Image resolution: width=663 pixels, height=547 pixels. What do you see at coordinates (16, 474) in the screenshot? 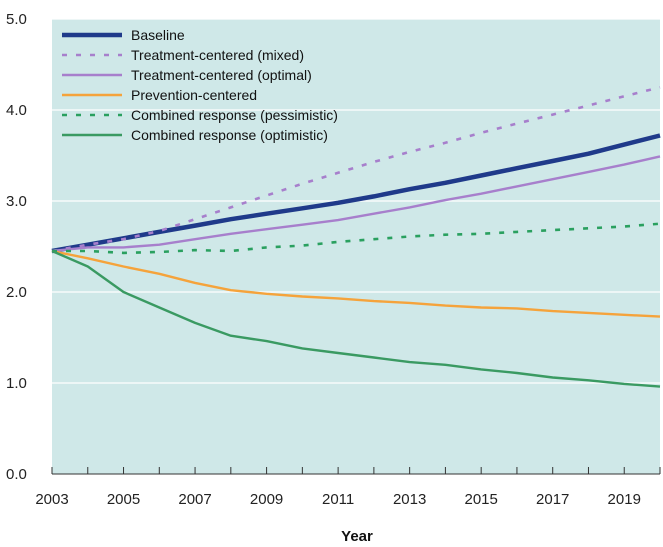
I see `y-tick-label: 0.0` at bounding box center [16, 474].